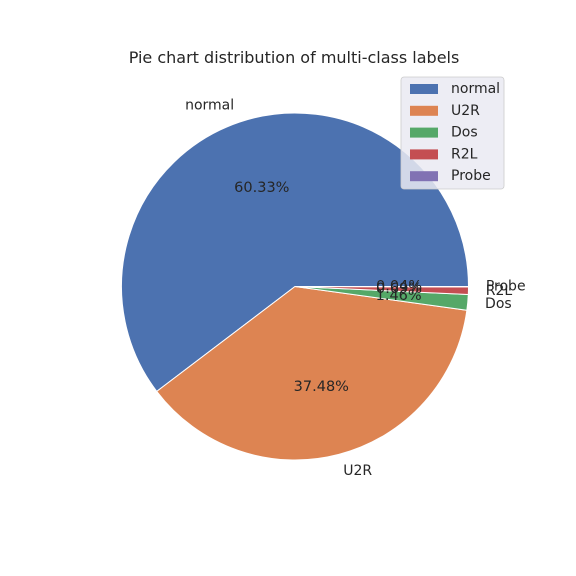  Describe the element at coordinates (498, 304) in the screenshot. I see `slice-label-dos: Dos` at that location.